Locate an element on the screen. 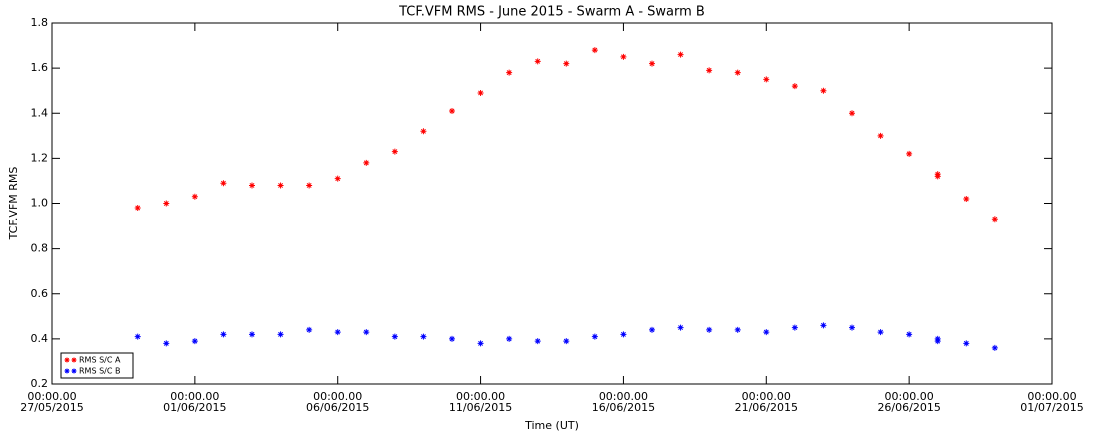 The image size is (1095, 434). legend-label: RMS S/C B is located at coordinates (99, 371).